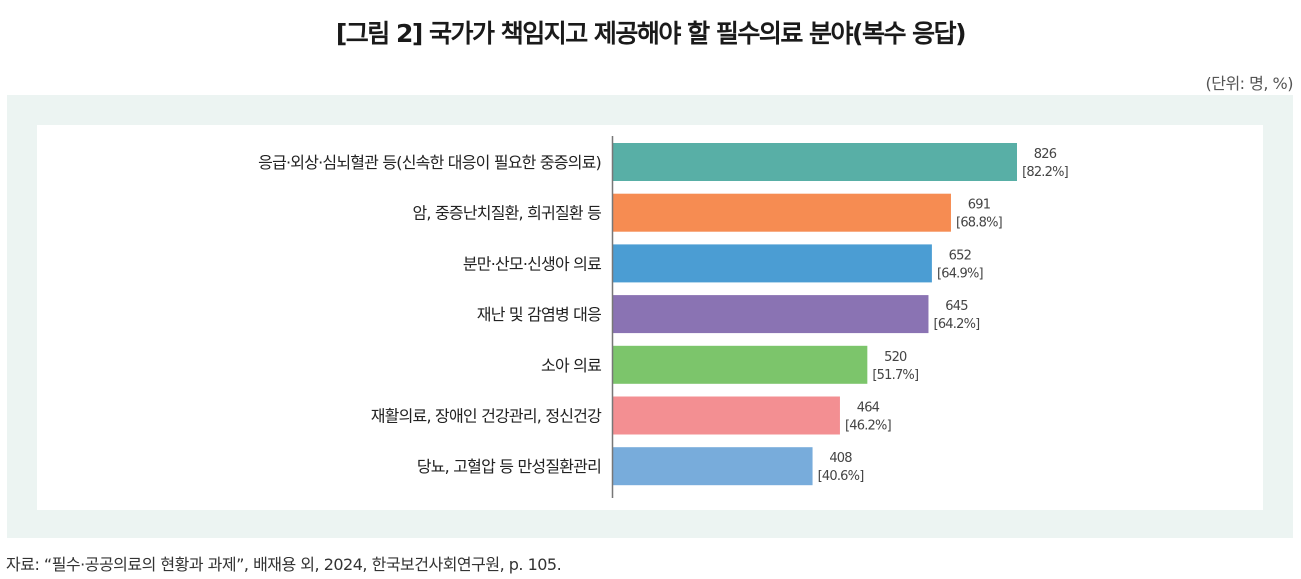 This screenshot has height=579, width=1301. What do you see at coordinates (979, 223) in the screenshot?
I see `percent-label: [68.8%]` at bounding box center [979, 223].